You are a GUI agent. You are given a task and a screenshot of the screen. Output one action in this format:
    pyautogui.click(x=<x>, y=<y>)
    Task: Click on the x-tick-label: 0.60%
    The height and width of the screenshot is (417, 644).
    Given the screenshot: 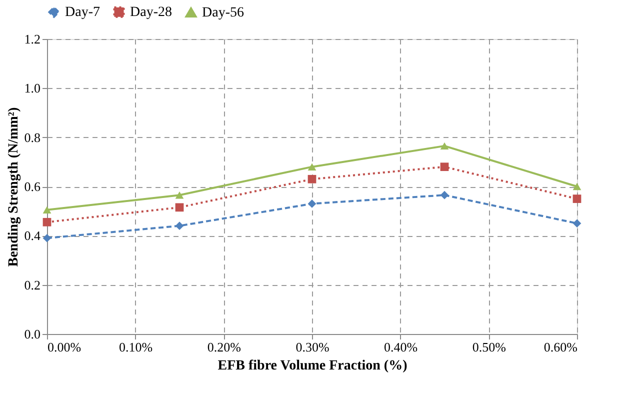 What is the action you would take?
    pyautogui.click(x=561, y=347)
    